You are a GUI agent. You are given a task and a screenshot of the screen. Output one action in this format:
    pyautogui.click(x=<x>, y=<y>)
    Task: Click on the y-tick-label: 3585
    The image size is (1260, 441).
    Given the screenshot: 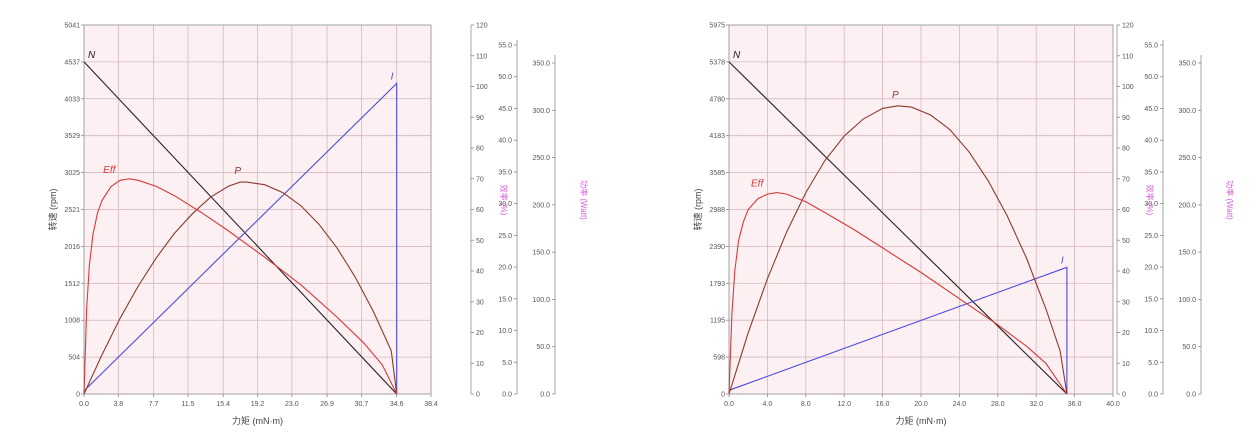 What is the action you would take?
    pyautogui.click(x=717, y=173)
    